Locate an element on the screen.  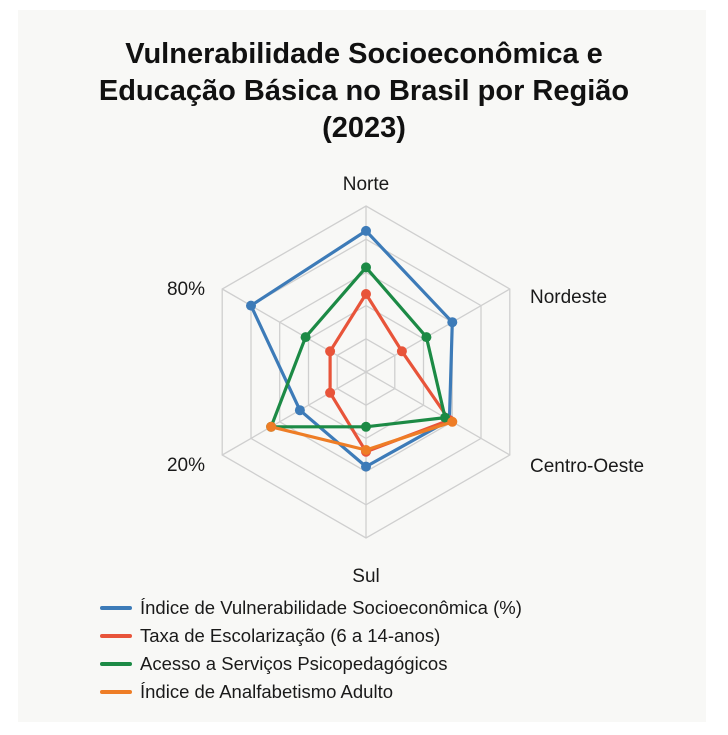
legend-label: Índice de Analfabetismo Adulto is located at coordinates (267, 691).